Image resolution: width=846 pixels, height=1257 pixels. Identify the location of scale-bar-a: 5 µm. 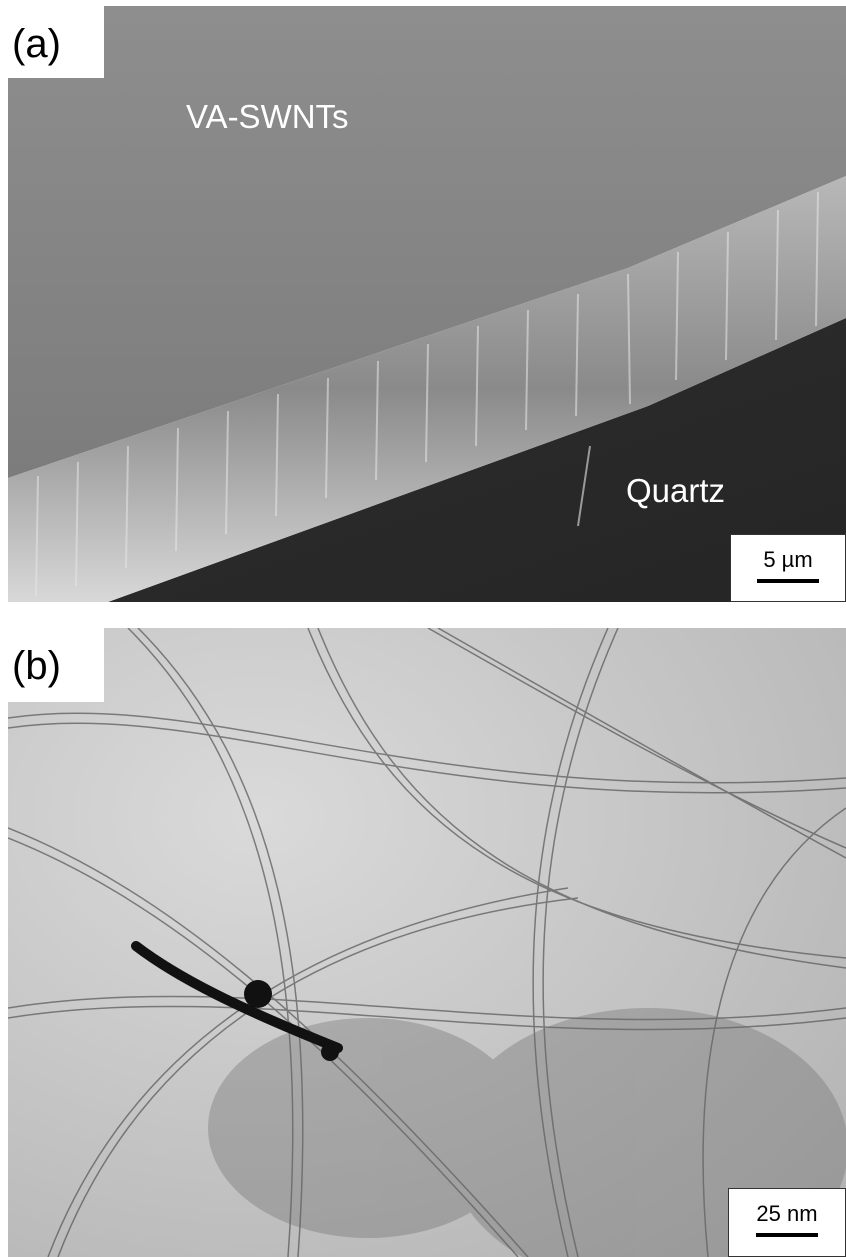
(788, 568).